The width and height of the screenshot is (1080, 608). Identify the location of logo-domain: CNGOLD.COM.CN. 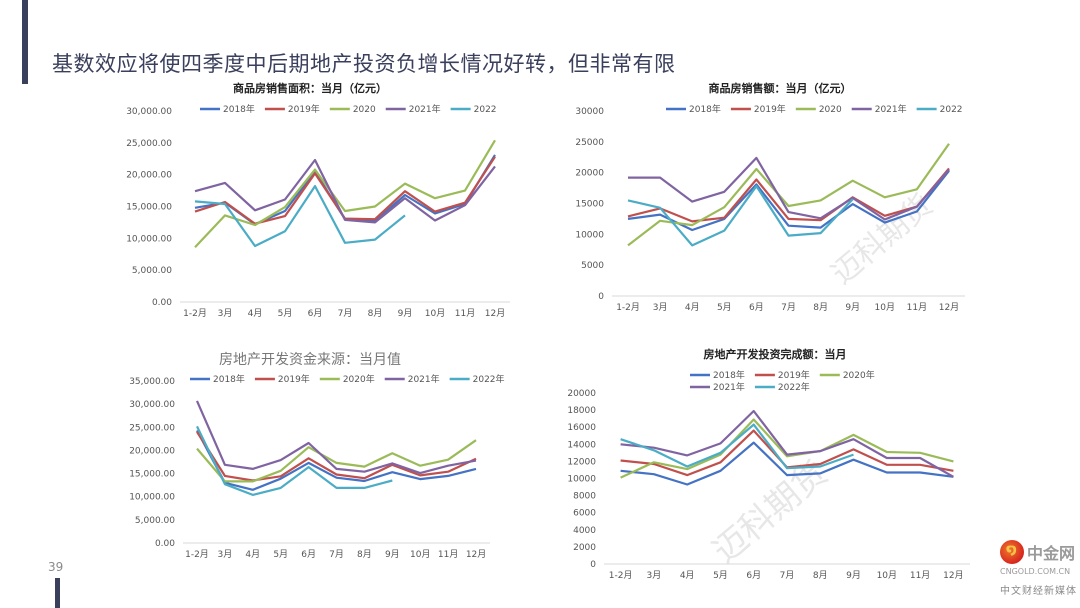
(1035, 571).